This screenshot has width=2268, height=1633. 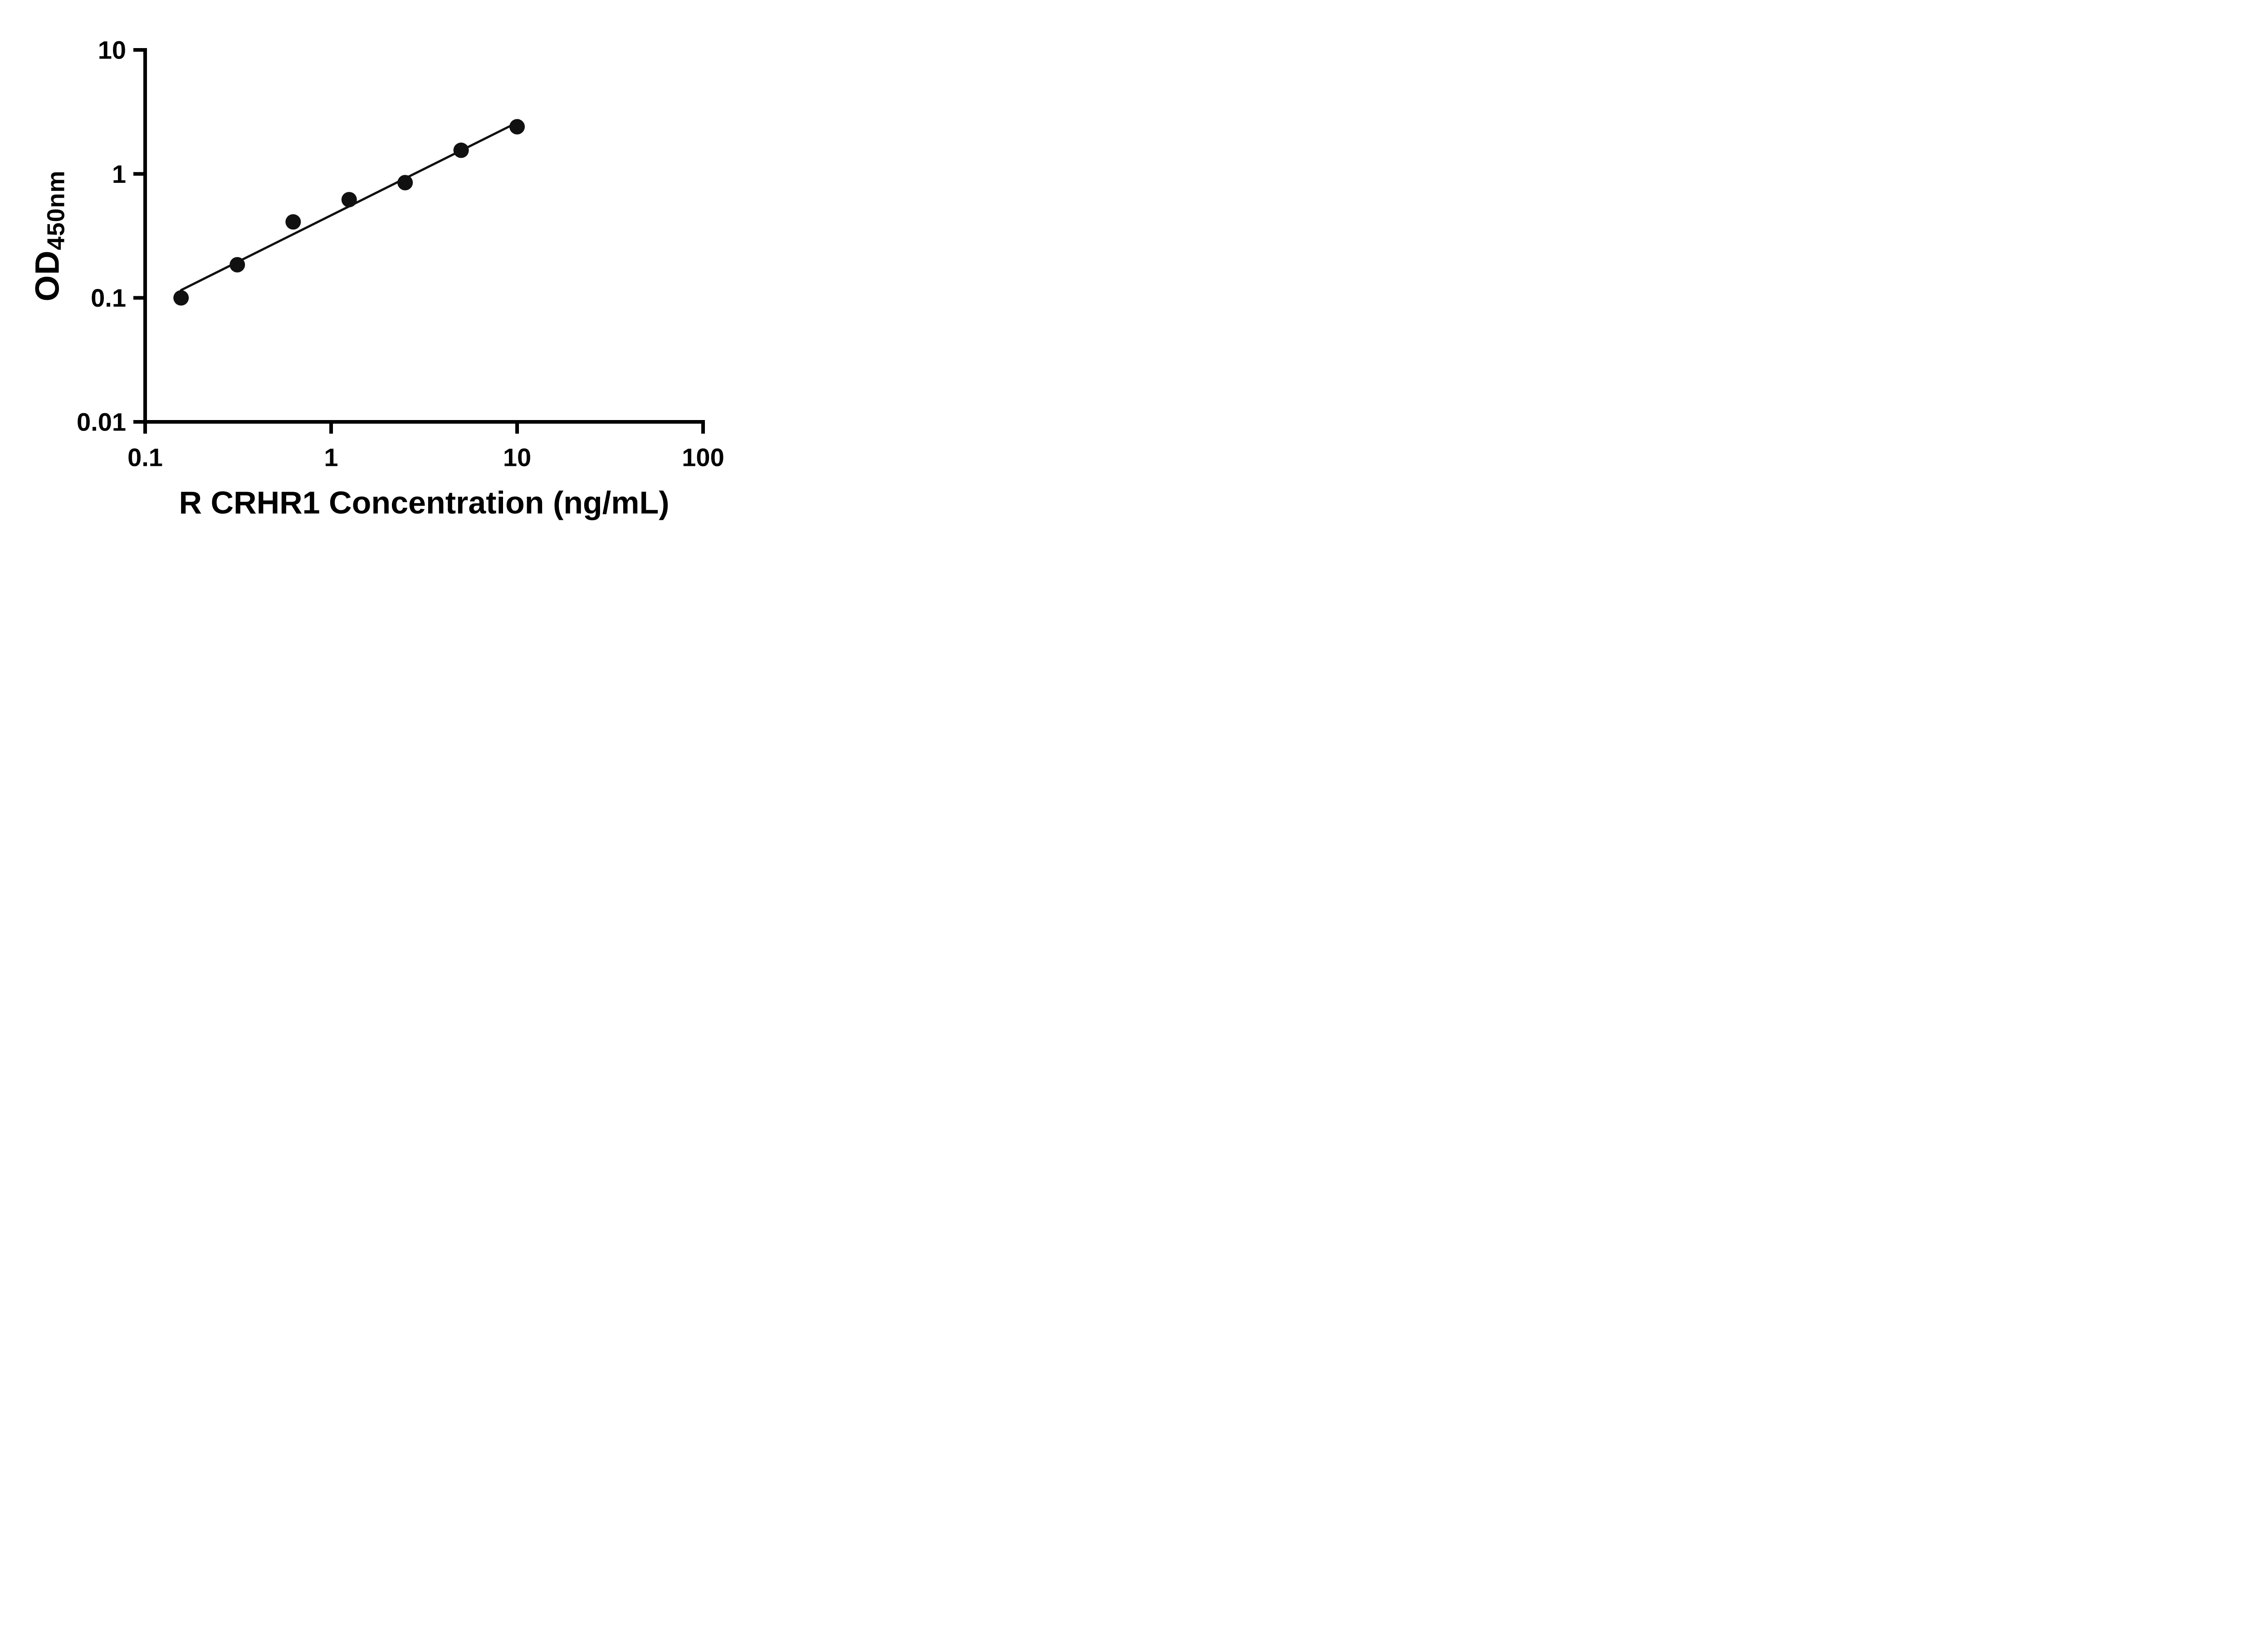 I want to click on y-tick-label: 0.01, so click(x=101, y=422).